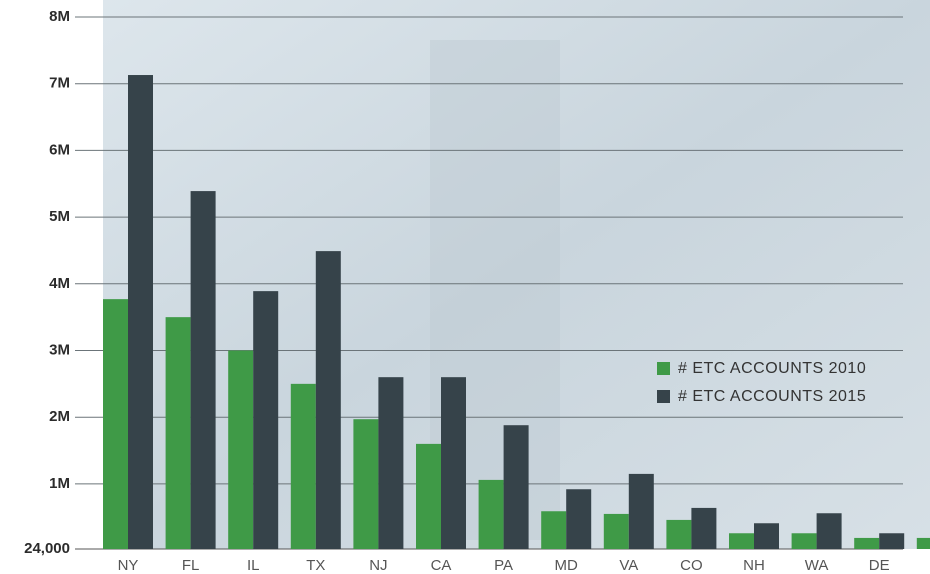 This screenshot has height=574, width=930. What do you see at coordinates (128, 565) in the screenshot?
I see `x-tick-label: NY` at bounding box center [128, 565].